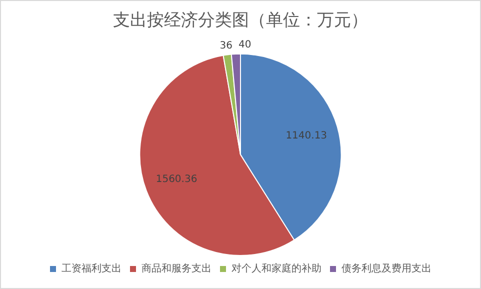 The image size is (481, 289). What do you see at coordinates (92, 268) in the screenshot?
I see `legend-label: 工资福利支出` at bounding box center [92, 268].